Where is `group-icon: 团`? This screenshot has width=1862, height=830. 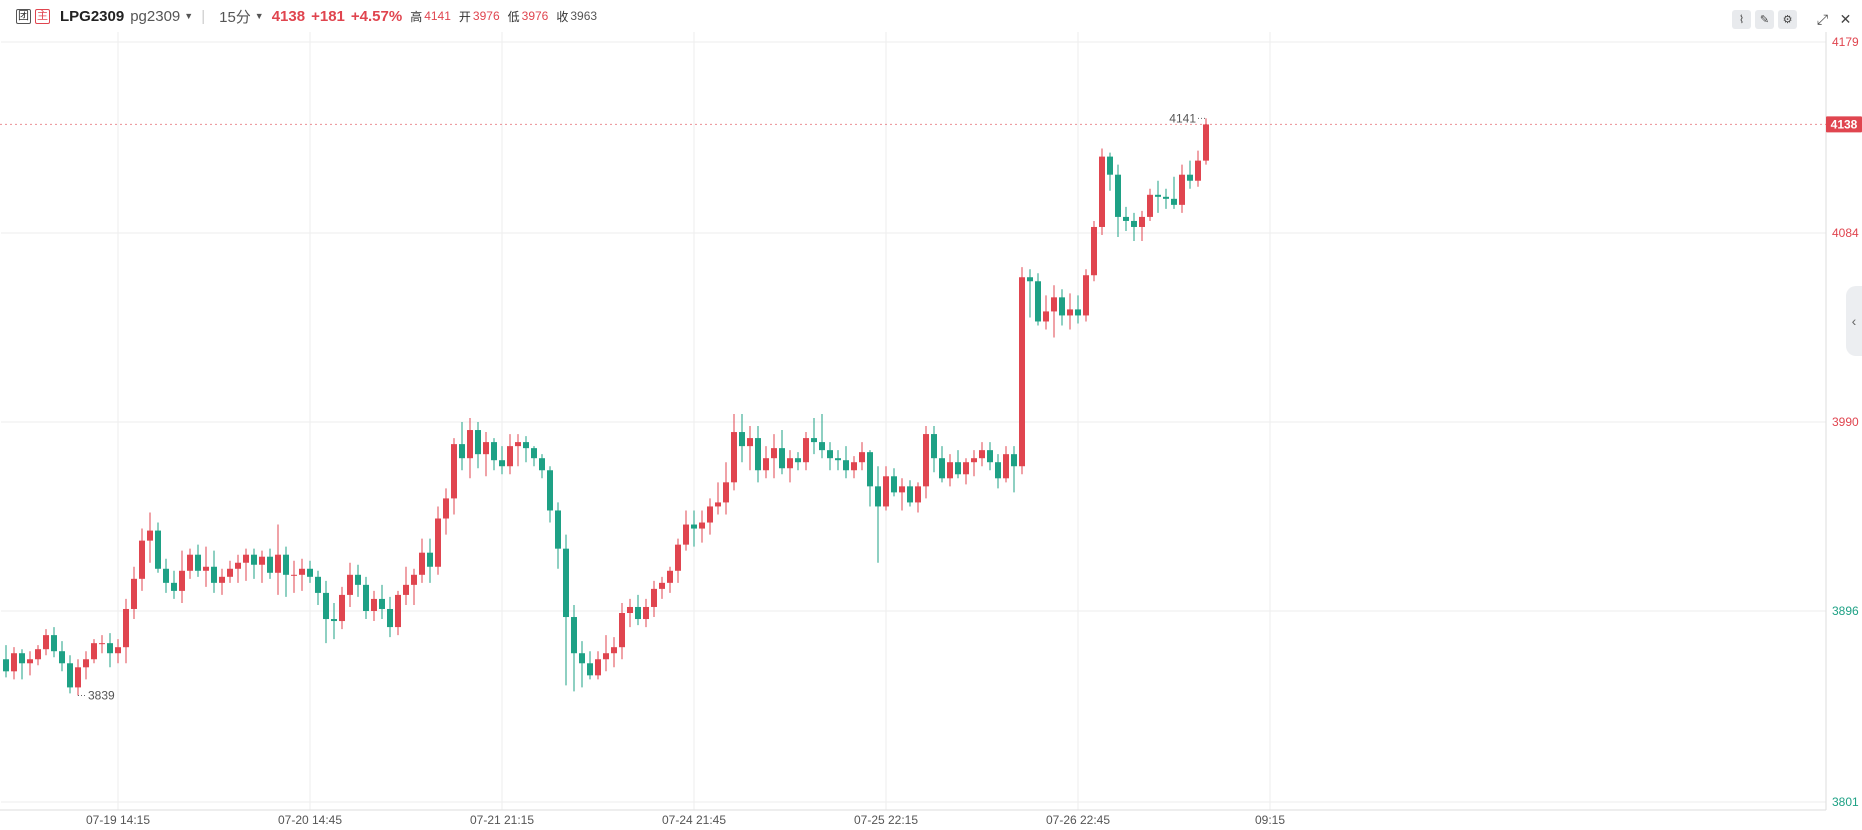 group-icon: 团 is located at coordinates (23, 16).